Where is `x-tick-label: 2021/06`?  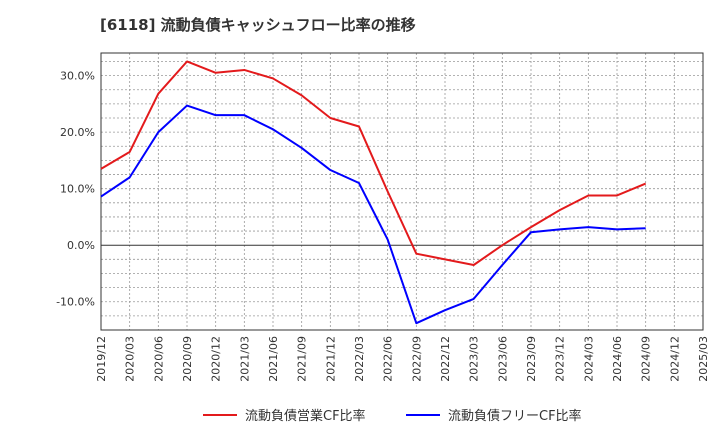
x-tick-label: 2021/06 is located at coordinates (273, 359).